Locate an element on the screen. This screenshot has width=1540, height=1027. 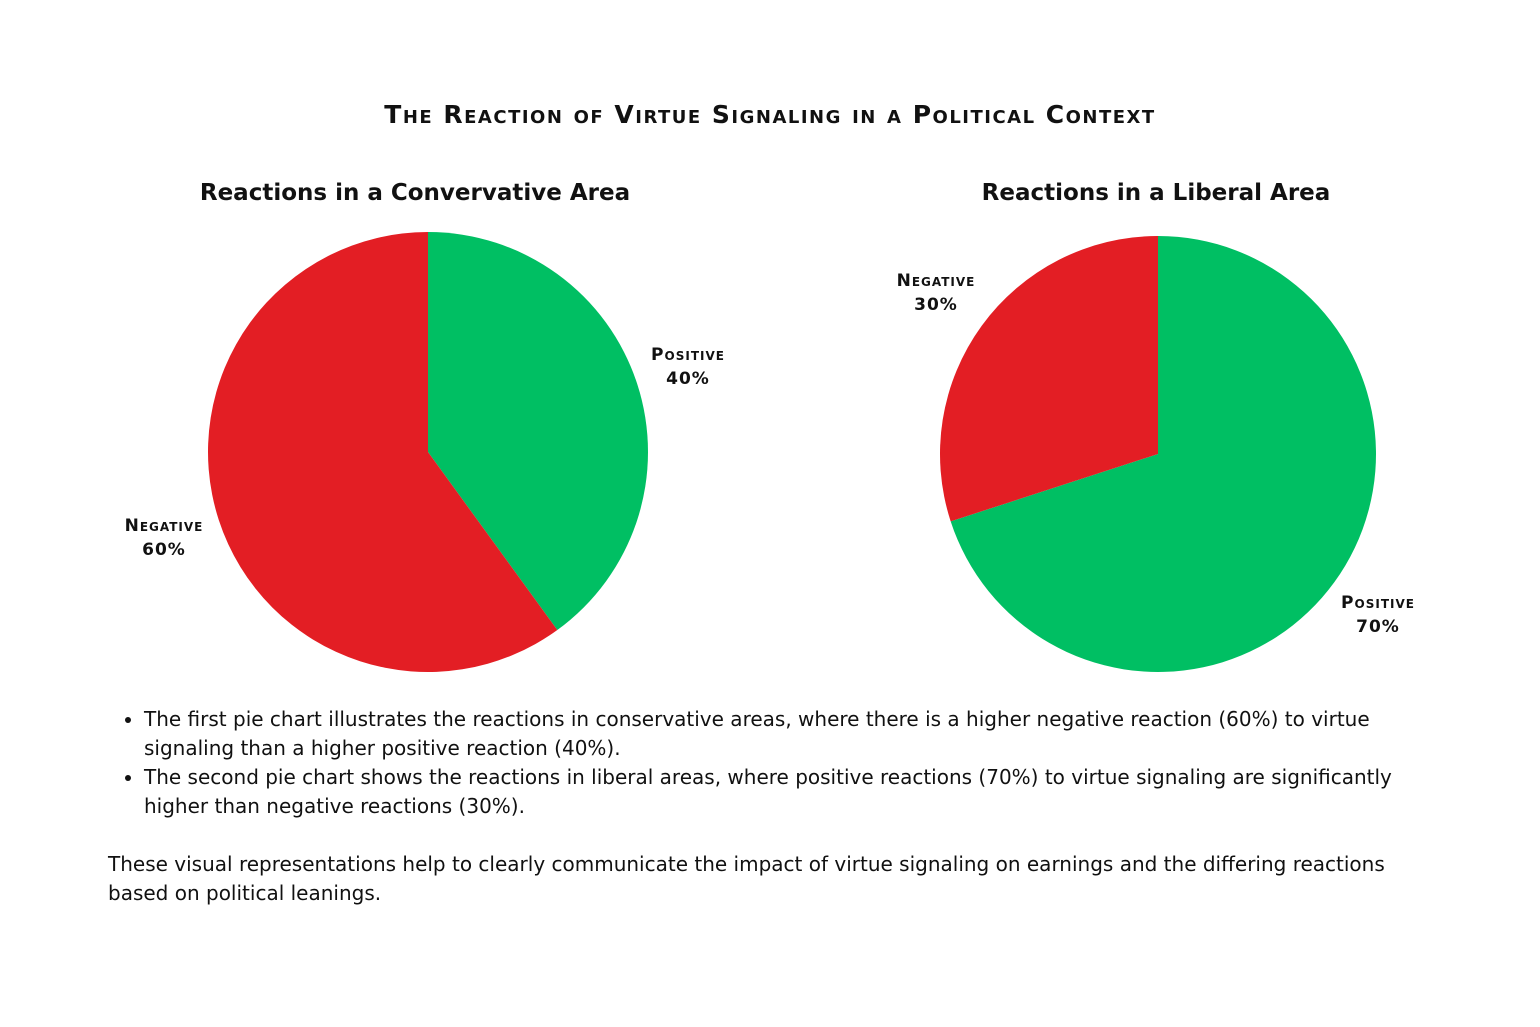
slice-label-value: 70% is located at coordinates (1378, 627).